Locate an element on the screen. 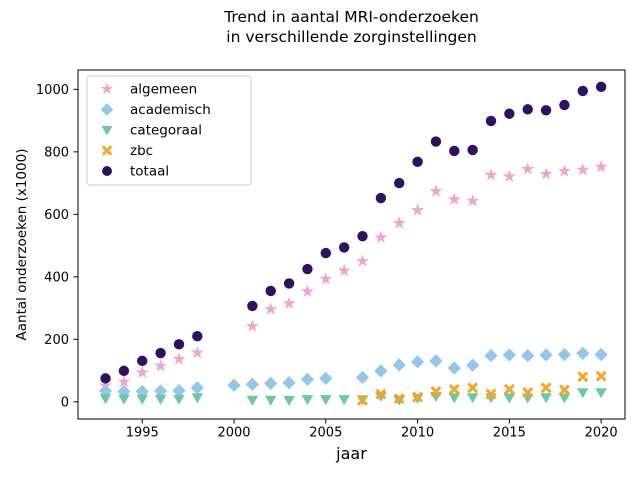 The width and height of the screenshot is (640, 480). x-tick-label: 2005 is located at coordinates (325, 433).